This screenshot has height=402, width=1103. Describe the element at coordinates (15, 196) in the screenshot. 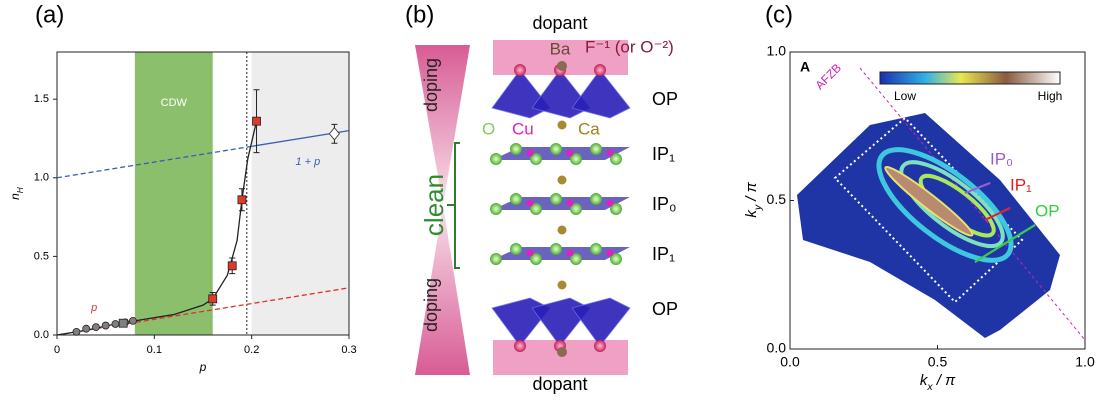

I see `y-axis-label-part: n` at that location.